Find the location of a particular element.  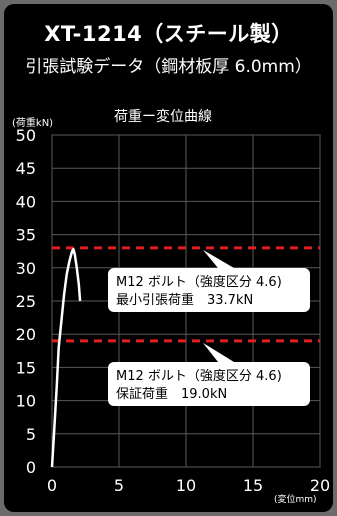

y-axis-label: (荷重kN) is located at coordinates (33, 123).